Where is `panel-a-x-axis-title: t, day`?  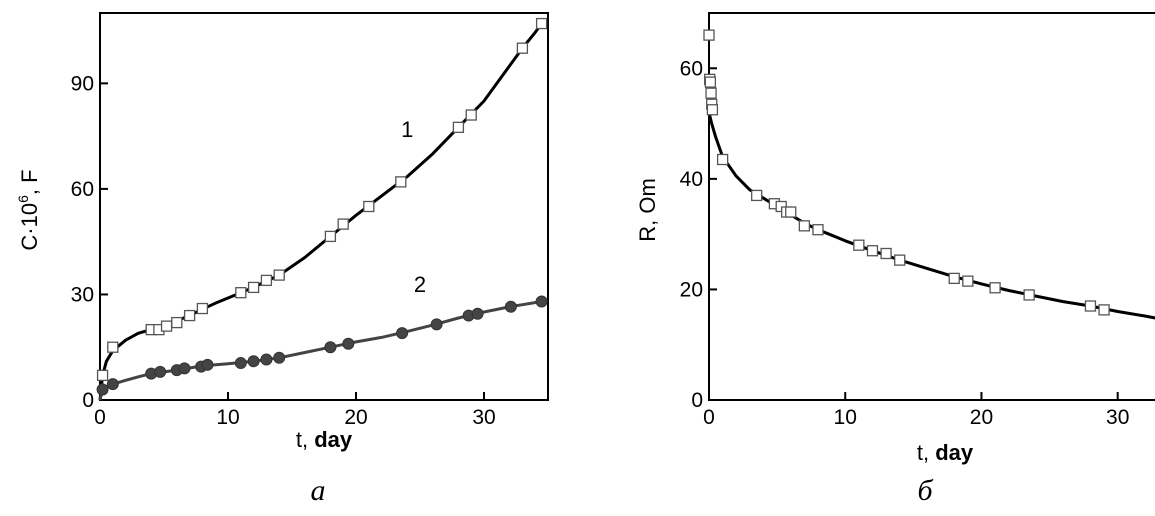
panel-a-x-axis-title: t, day is located at coordinates (324, 439).